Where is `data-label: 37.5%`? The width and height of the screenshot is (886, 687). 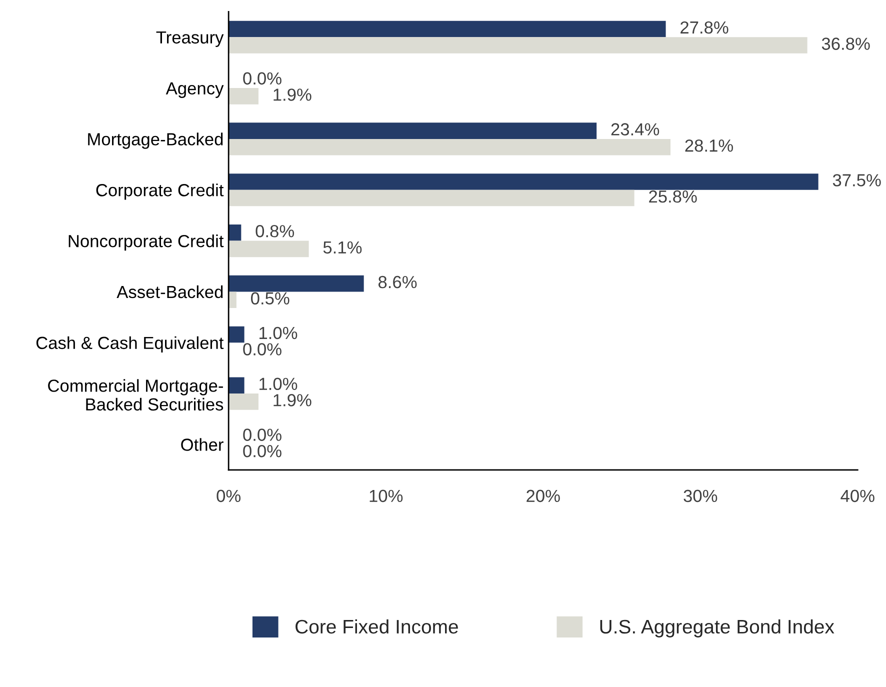 data-label: 37.5% is located at coordinates (856, 180).